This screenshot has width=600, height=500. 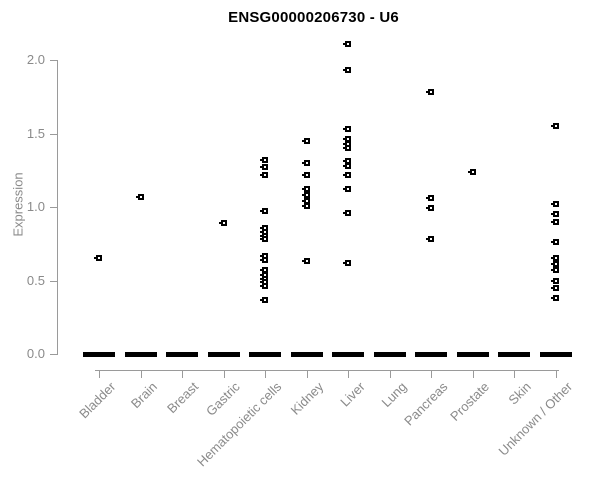 I want to click on x-tick-label: Bladder, so click(x=97, y=400).